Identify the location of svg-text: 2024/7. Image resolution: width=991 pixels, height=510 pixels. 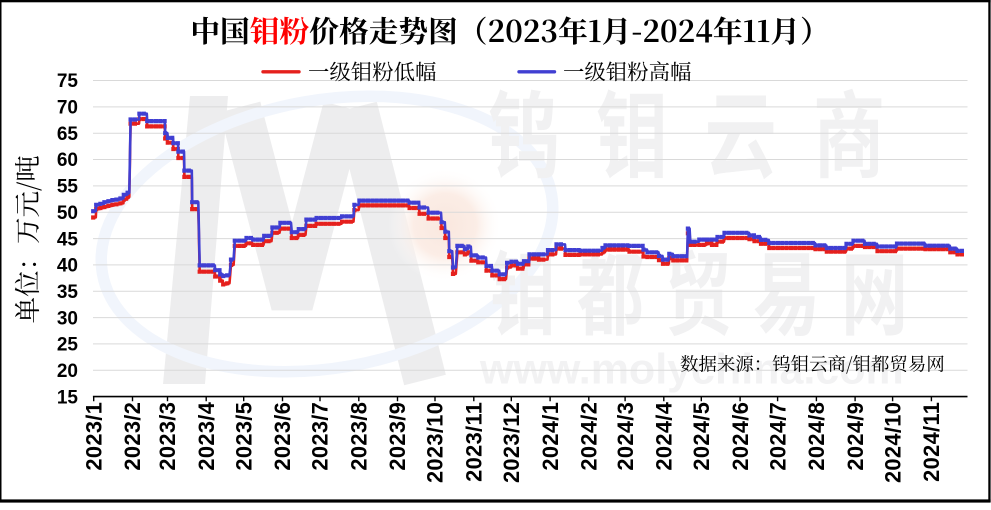
(777, 436).